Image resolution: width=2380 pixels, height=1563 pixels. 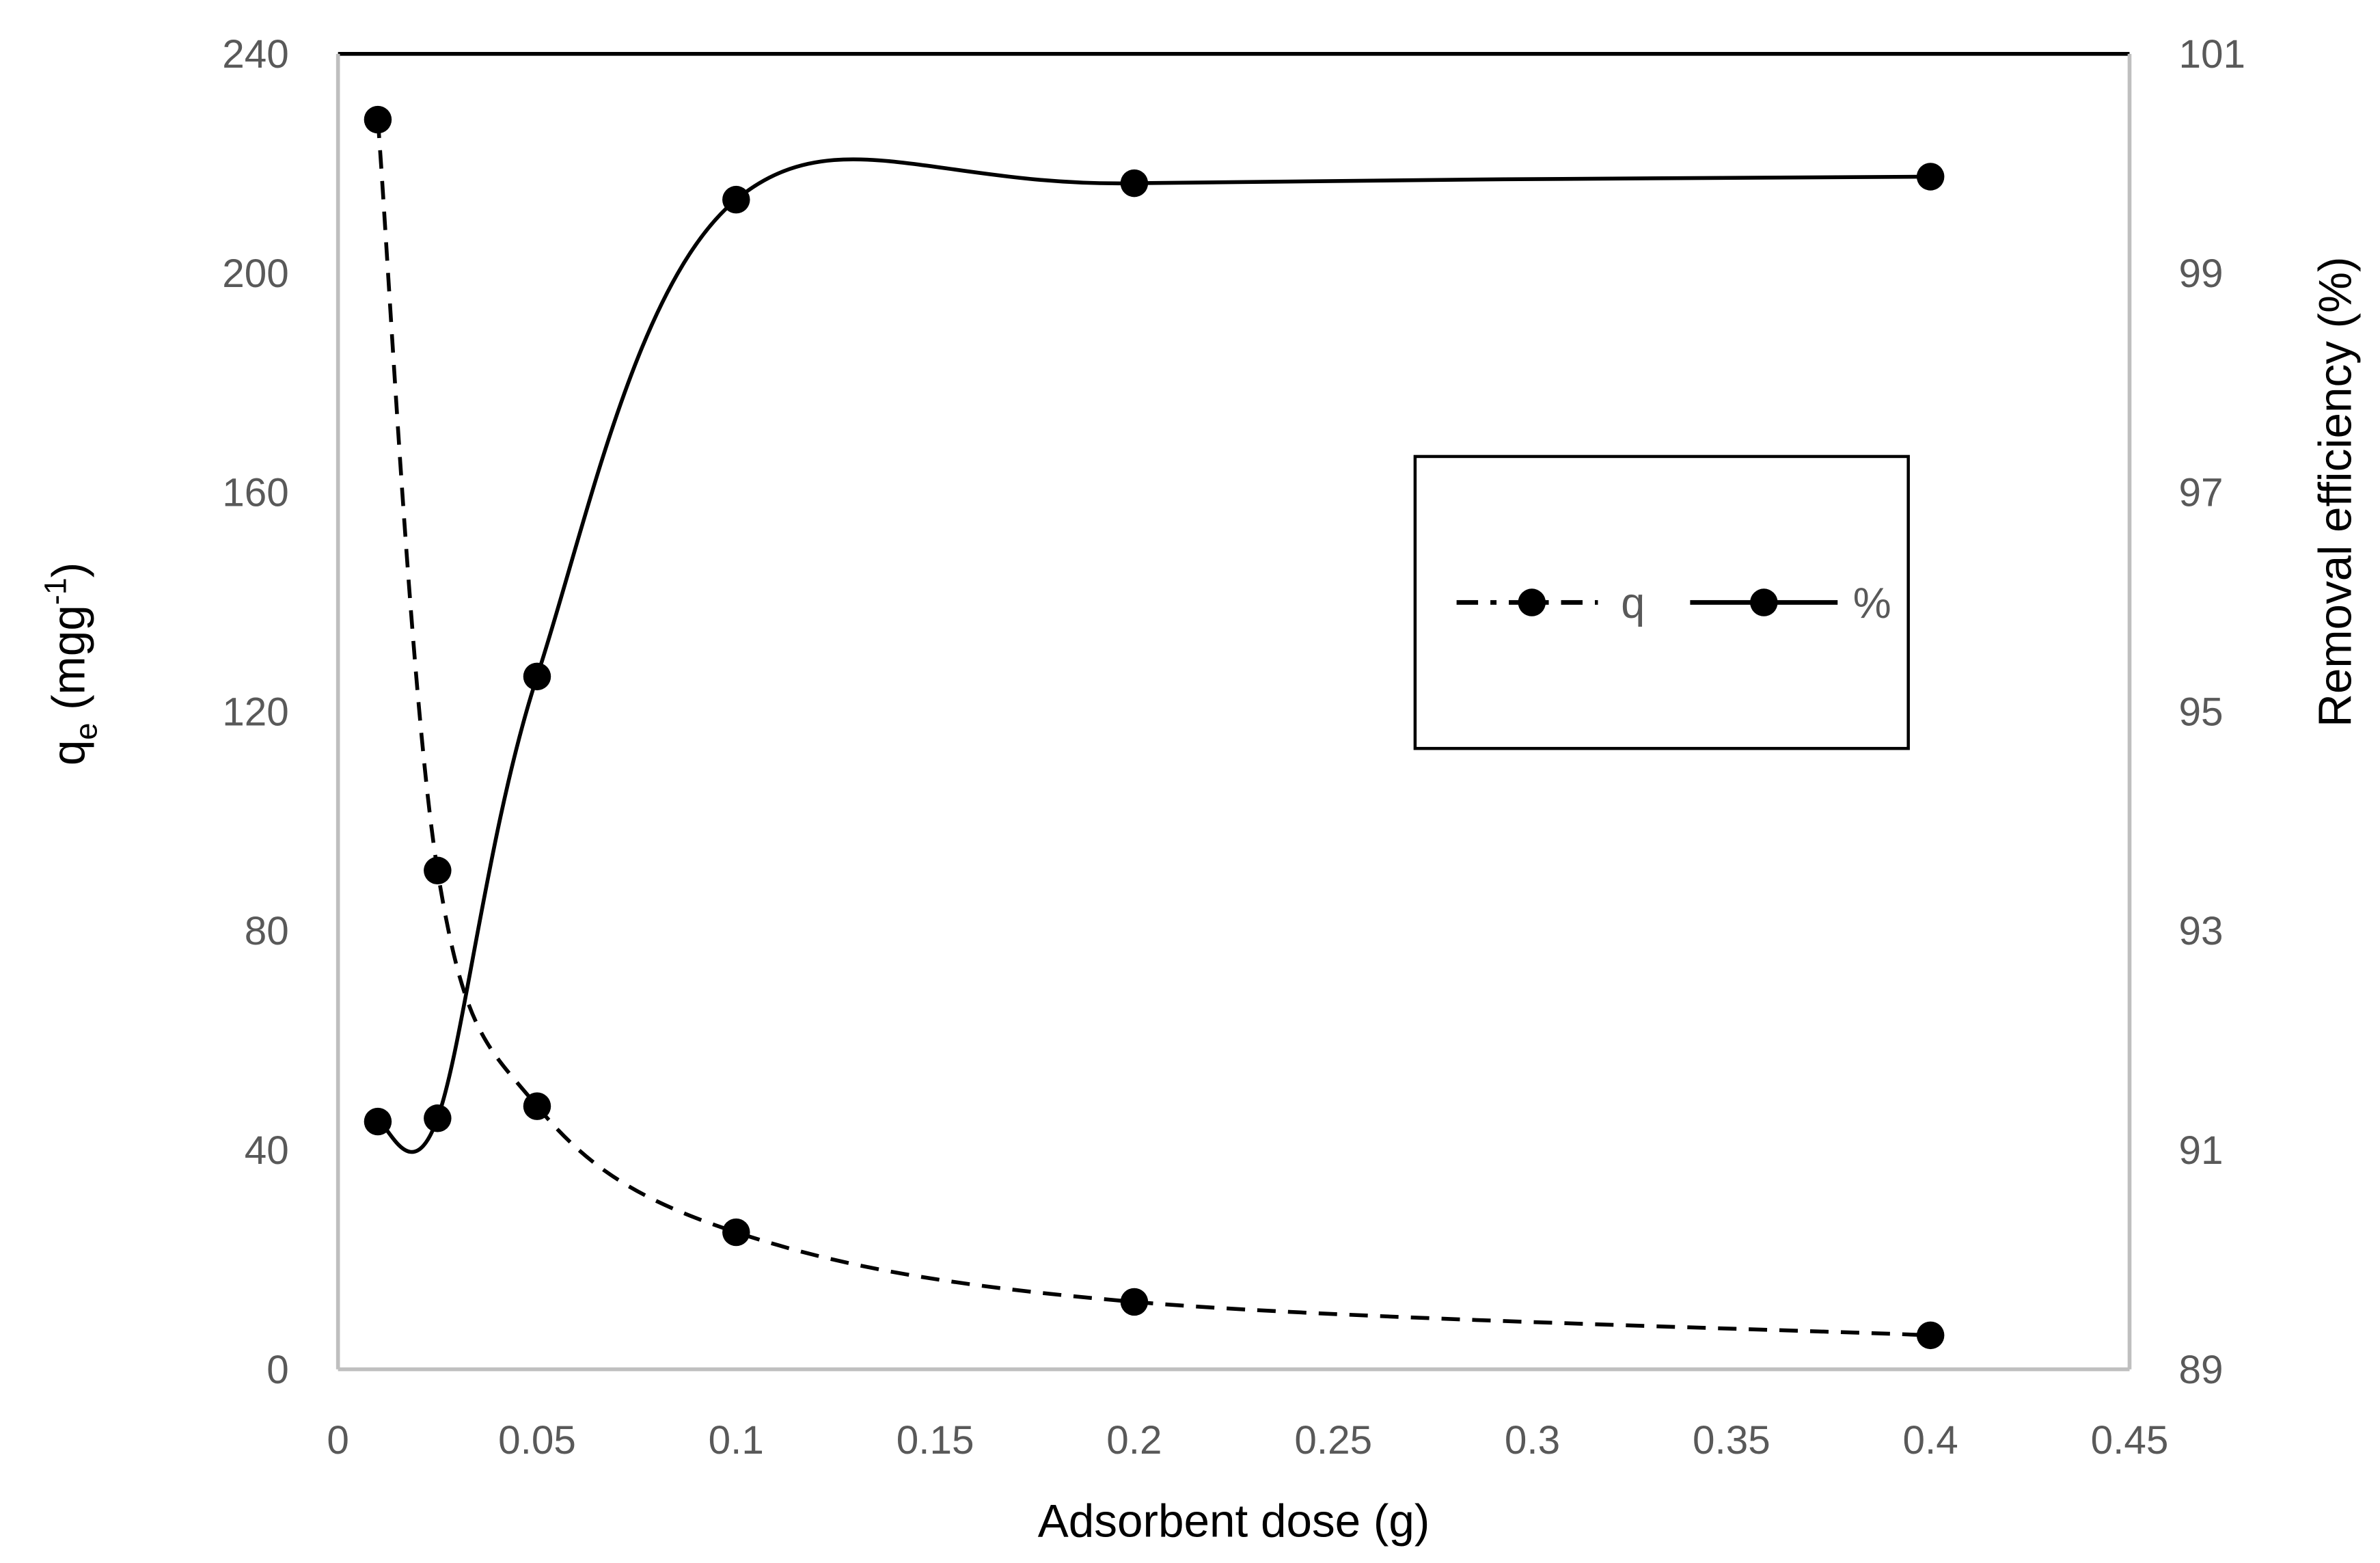 What do you see at coordinates (2211, 54) in the screenshot?
I see `y2-tick-label: 101` at bounding box center [2211, 54].